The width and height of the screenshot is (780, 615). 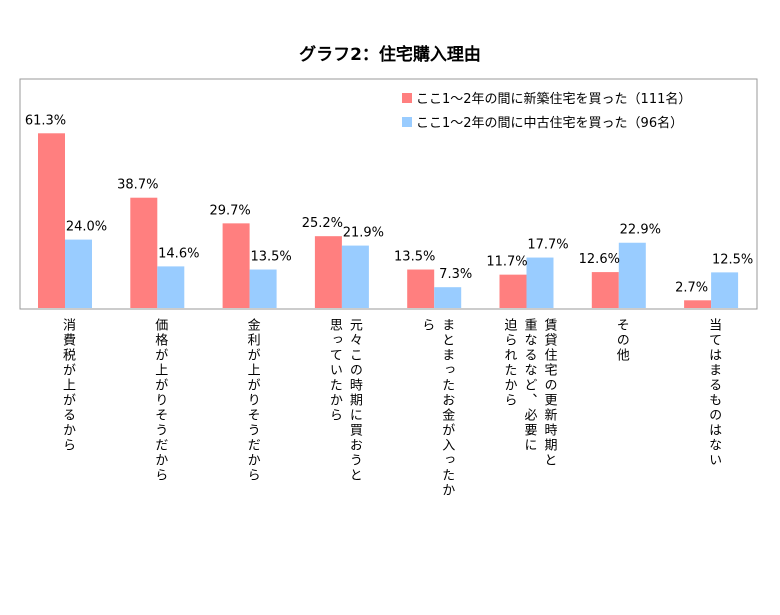 I want to click on bar-series2-cat4, so click(x=355, y=276).